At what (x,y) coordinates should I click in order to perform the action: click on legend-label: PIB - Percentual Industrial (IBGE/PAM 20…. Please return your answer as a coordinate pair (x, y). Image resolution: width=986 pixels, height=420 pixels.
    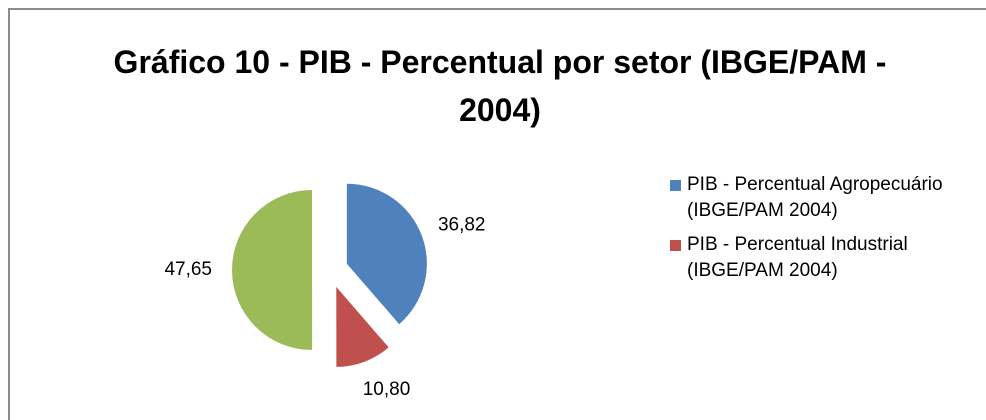
    Looking at the image, I should click on (797, 257).